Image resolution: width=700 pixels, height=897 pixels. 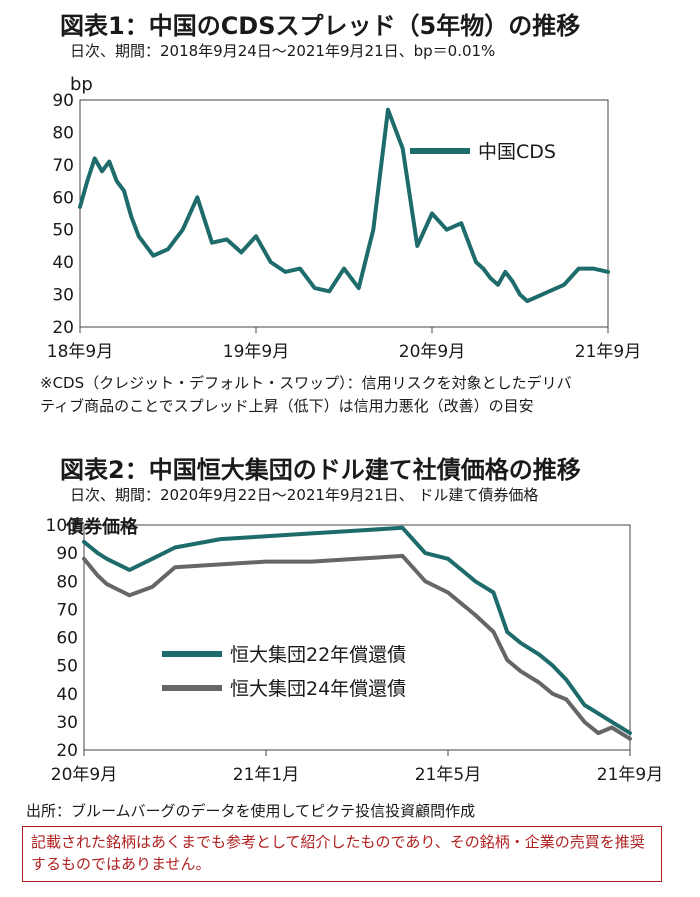 What do you see at coordinates (318, 689) in the screenshot?
I see `legend-label: 恒大集団24年償還債` at bounding box center [318, 689].